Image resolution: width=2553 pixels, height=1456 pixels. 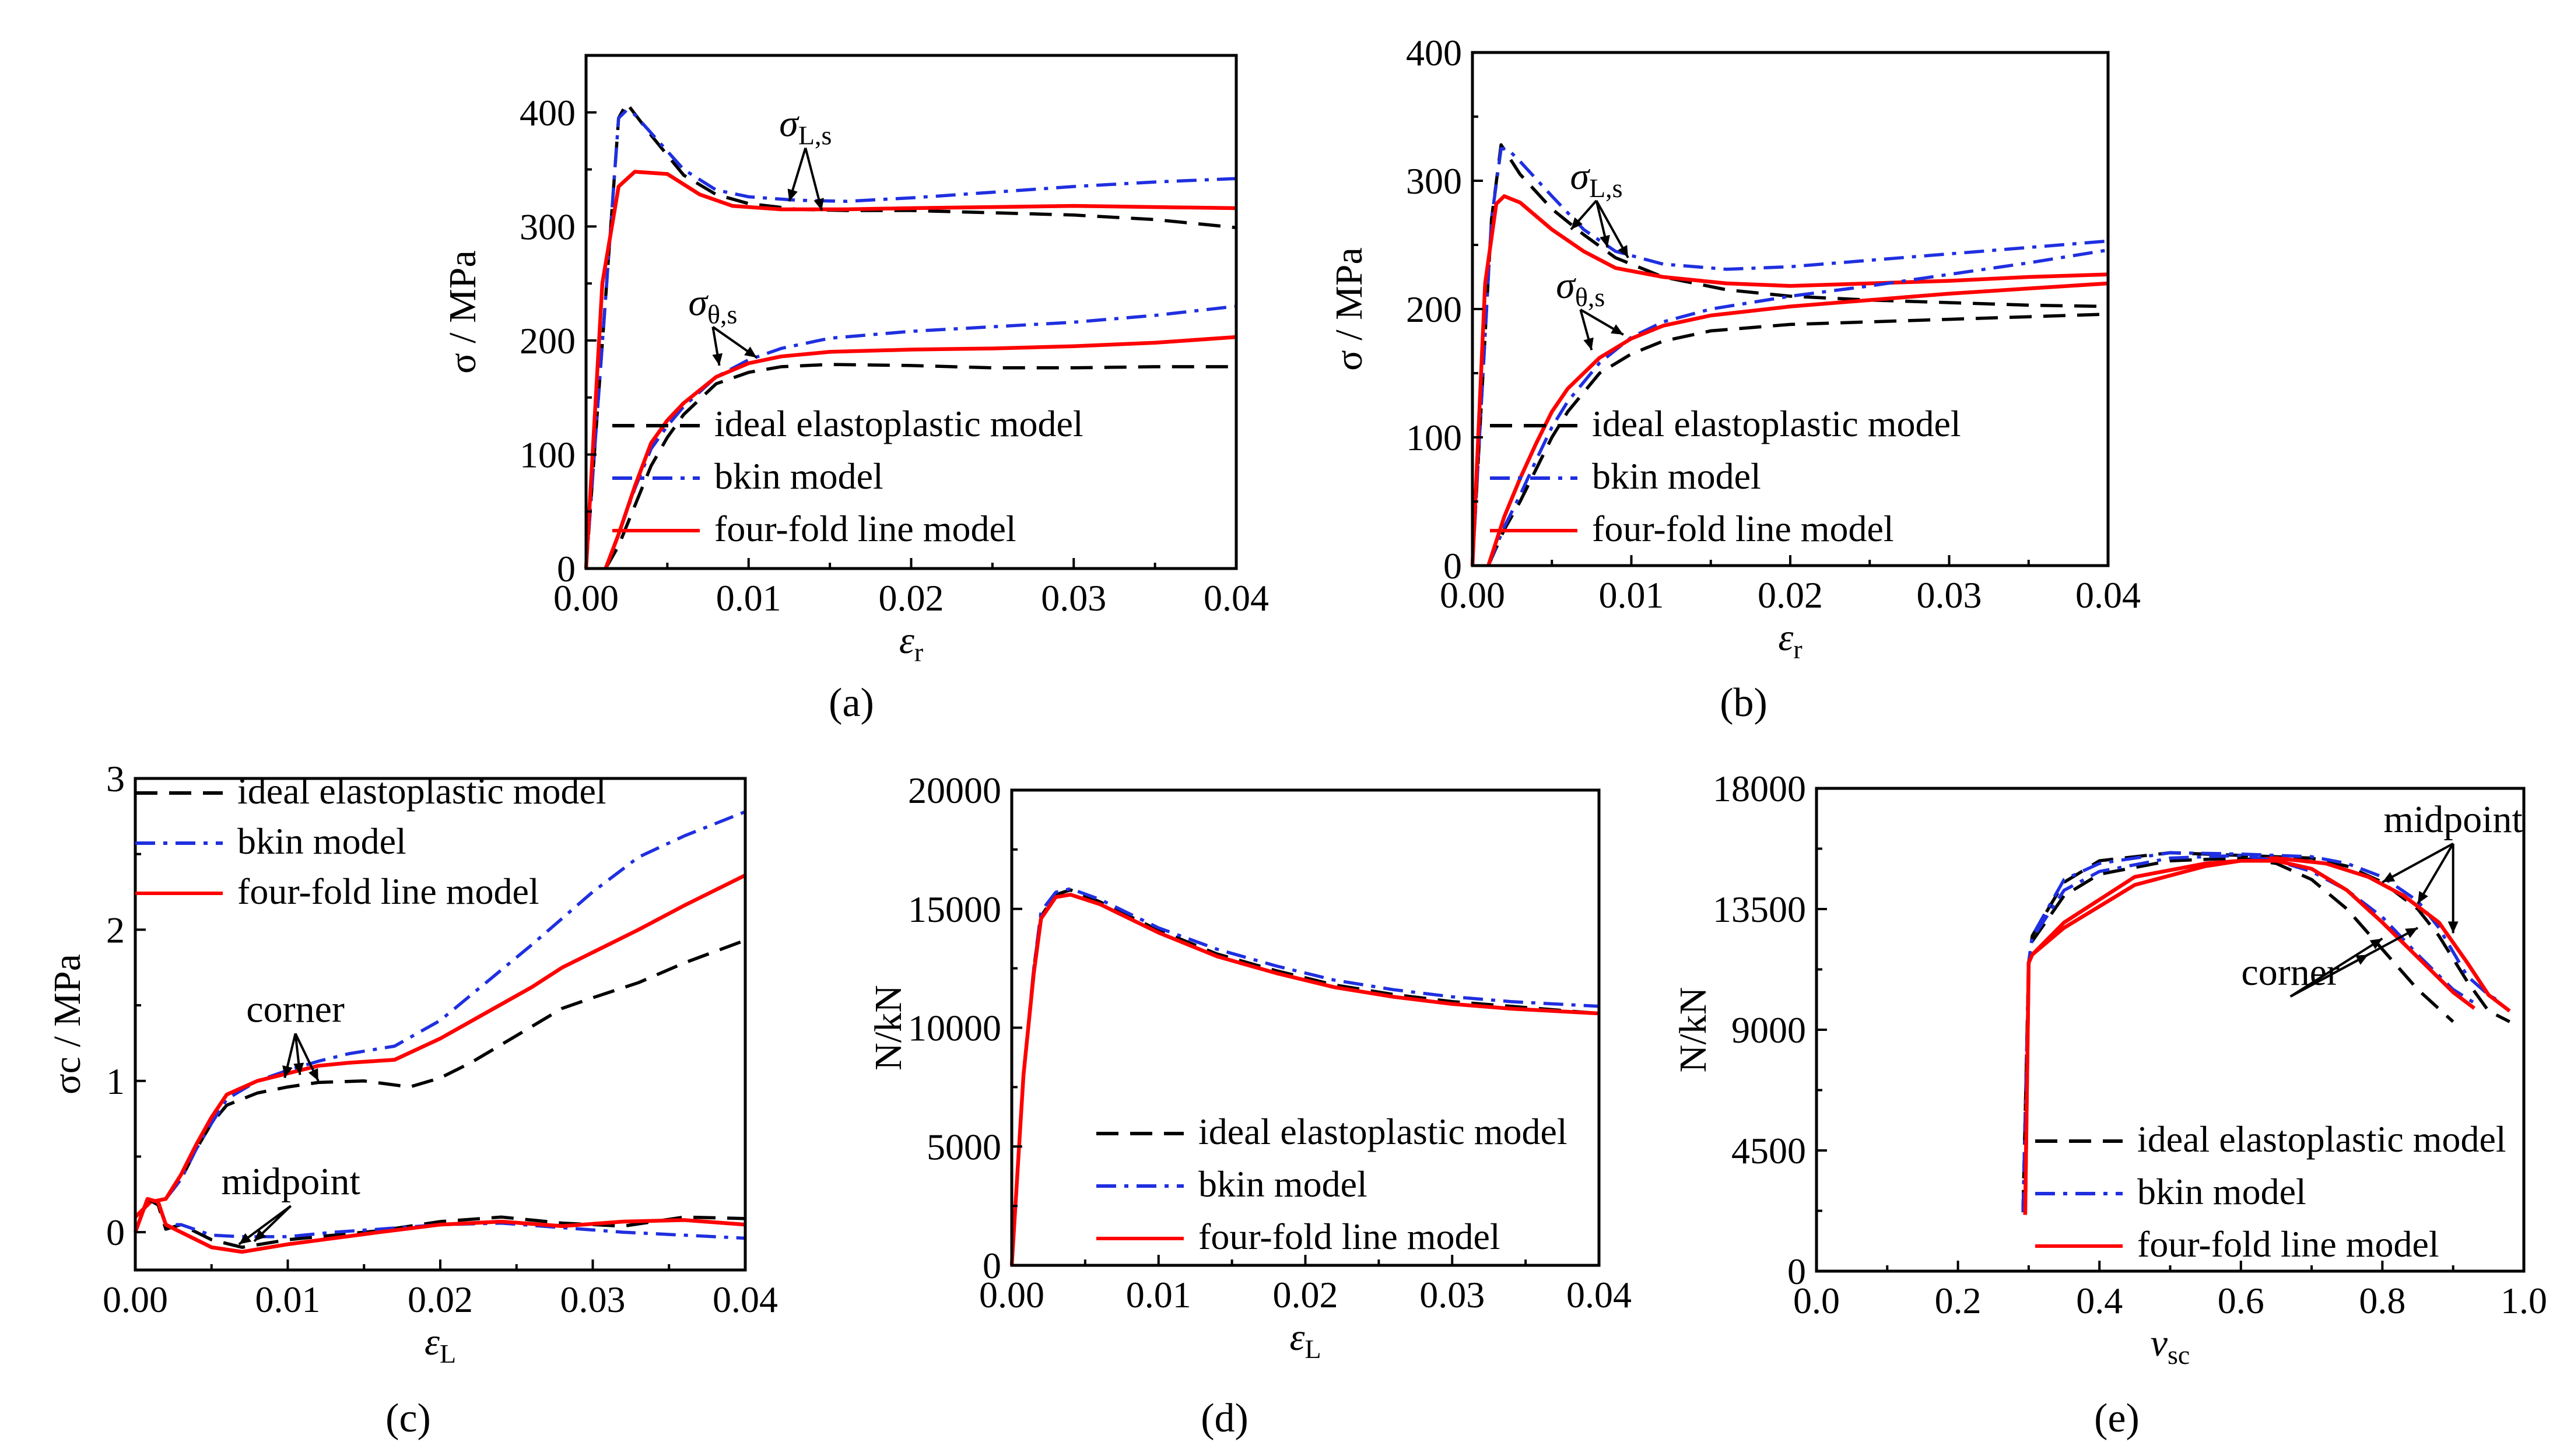 What do you see at coordinates (2241, 1300) in the screenshot?
I see `x-tick-label: 0.6` at bounding box center [2241, 1300].